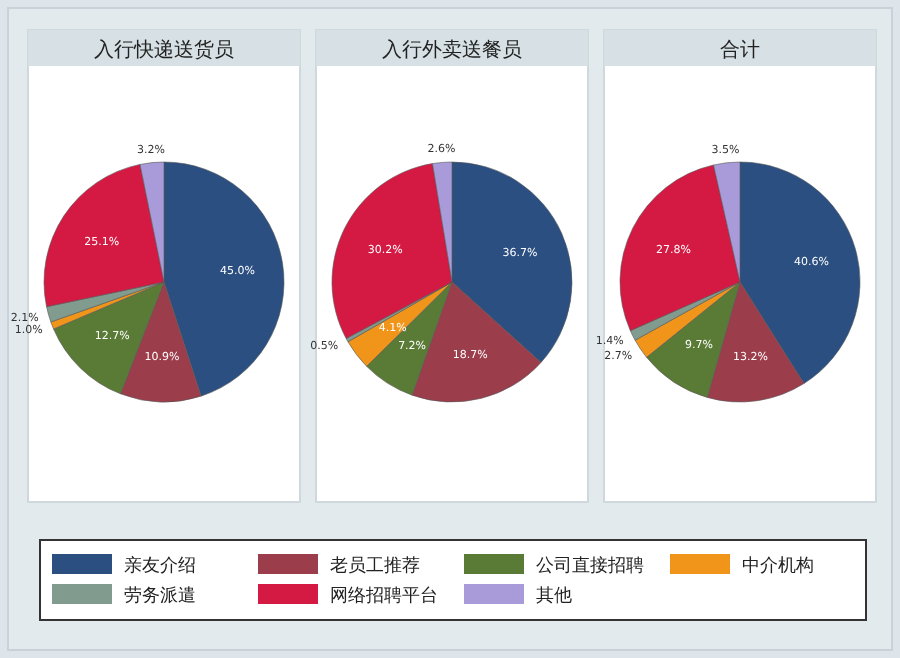 Image resolution: width=900 pixels, height=658 pixels. What do you see at coordinates (164, 50) in the screenshot?
I see `chart-title: 入行快递送货员` at bounding box center [164, 50].